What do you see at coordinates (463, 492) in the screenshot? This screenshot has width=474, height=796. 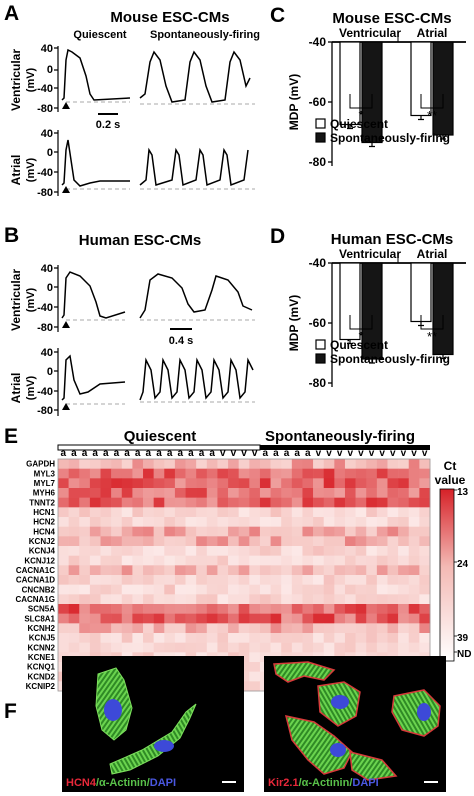 I see `legend-tick-0: 13` at bounding box center [463, 492].